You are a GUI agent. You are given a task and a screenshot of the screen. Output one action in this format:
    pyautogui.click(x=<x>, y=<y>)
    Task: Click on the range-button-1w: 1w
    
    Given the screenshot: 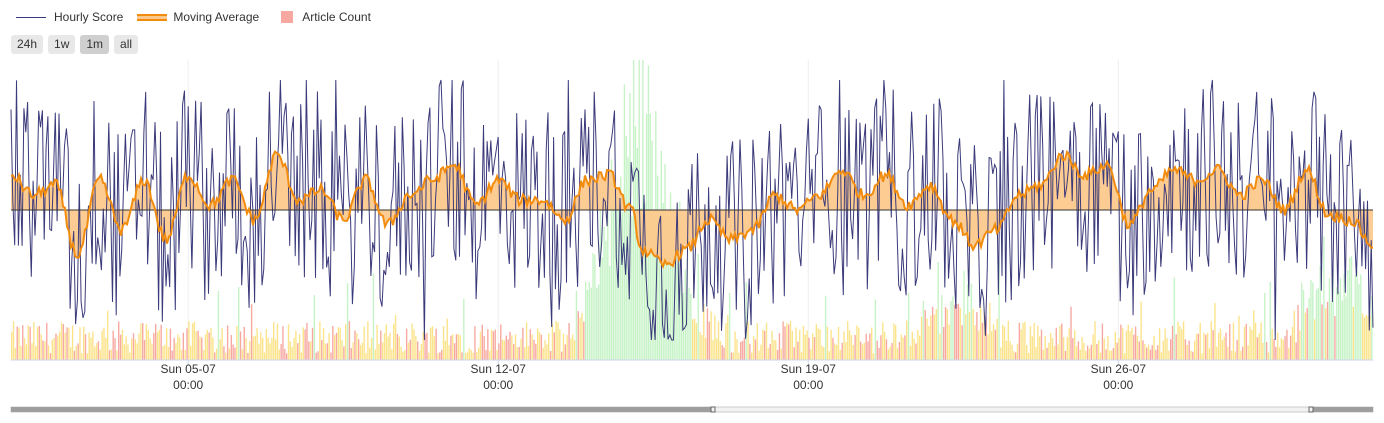 What is the action you would take?
    pyautogui.click(x=62, y=44)
    